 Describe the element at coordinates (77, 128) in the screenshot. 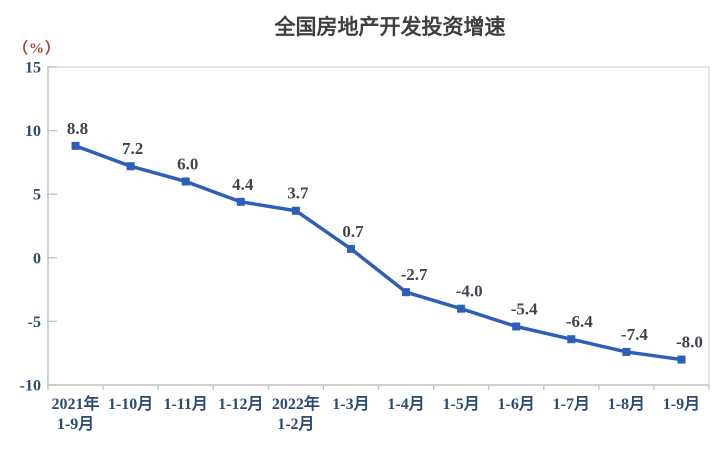

I see `data-point-label: 8.8` at that location.